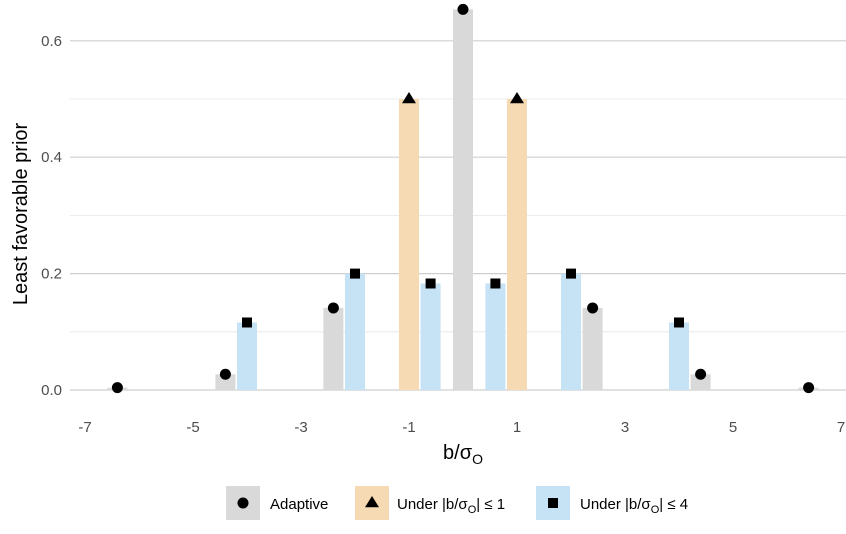 The height and width of the screenshot is (534, 846). What do you see at coordinates (625, 427) in the screenshot?
I see `x-tick-label: 3` at bounding box center [625, 427].